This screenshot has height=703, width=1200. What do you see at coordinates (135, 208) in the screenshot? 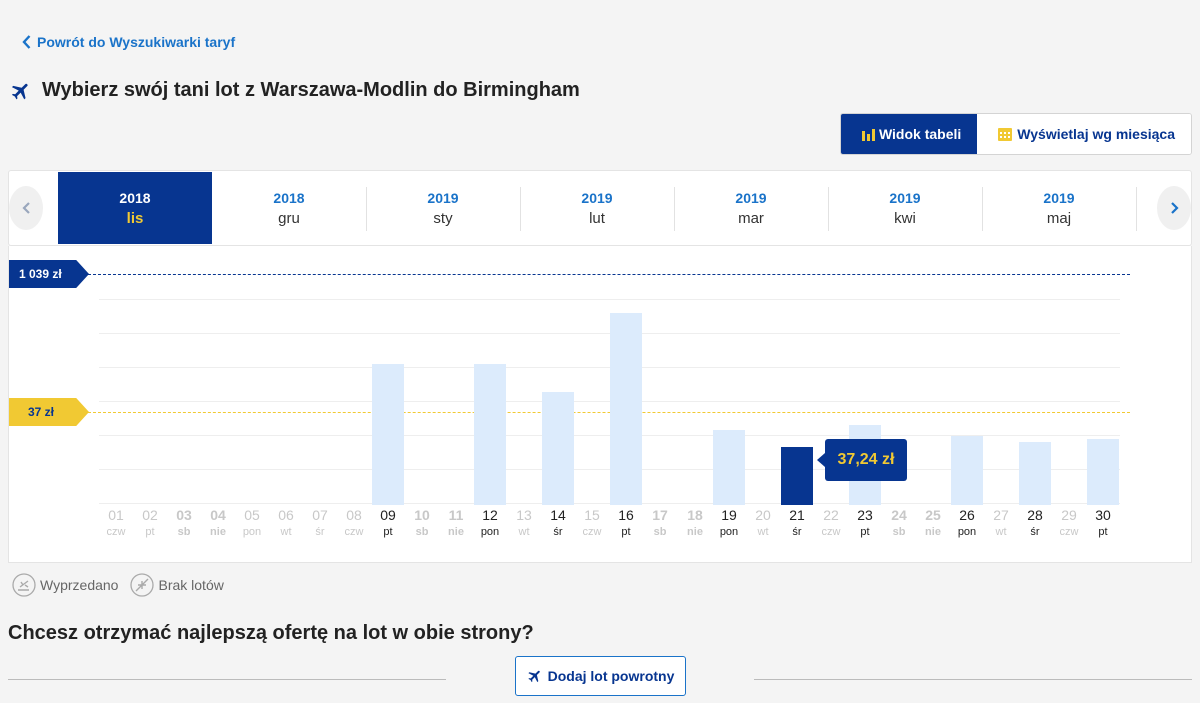
I see `month-tab: 2018 lis` at bounding box center [135, 208].